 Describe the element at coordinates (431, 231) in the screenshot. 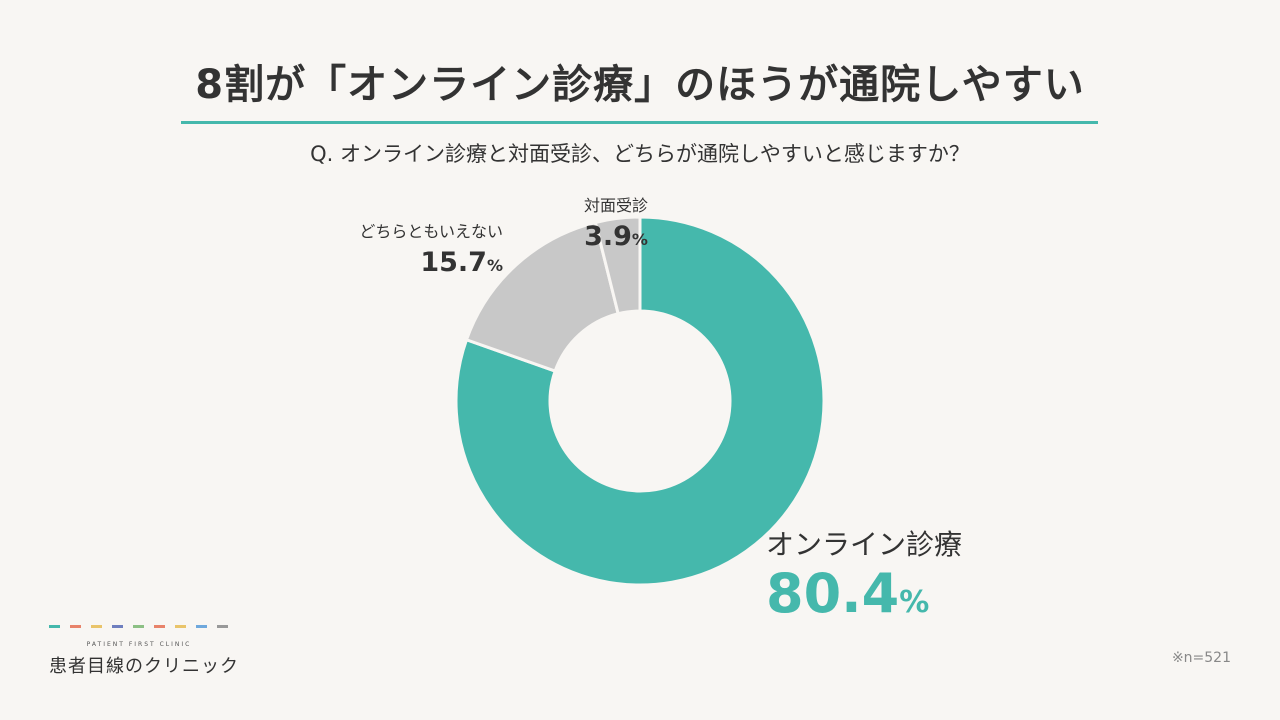

I see `label-neither-name: どちらともいえない` at that location.